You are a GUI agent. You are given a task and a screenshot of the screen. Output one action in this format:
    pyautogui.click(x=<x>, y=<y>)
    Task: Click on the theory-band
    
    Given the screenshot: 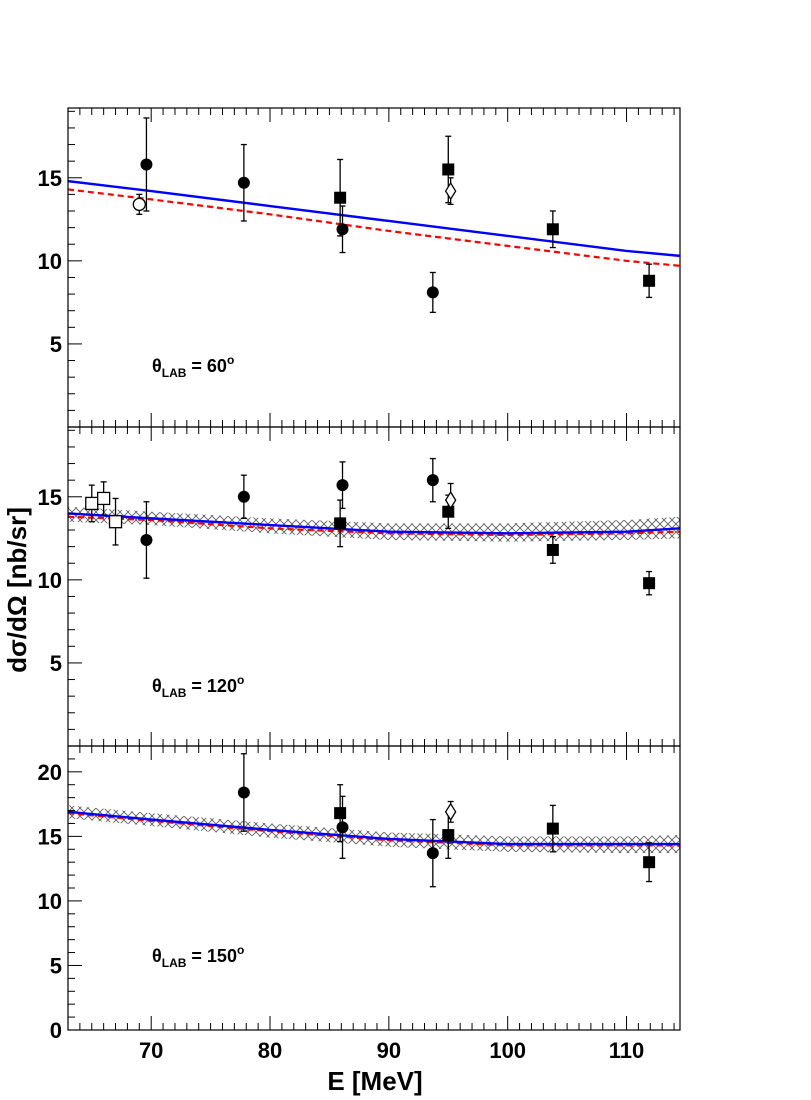 What is the action you would take?
    pyautogui.click(x=374, y=829)
    